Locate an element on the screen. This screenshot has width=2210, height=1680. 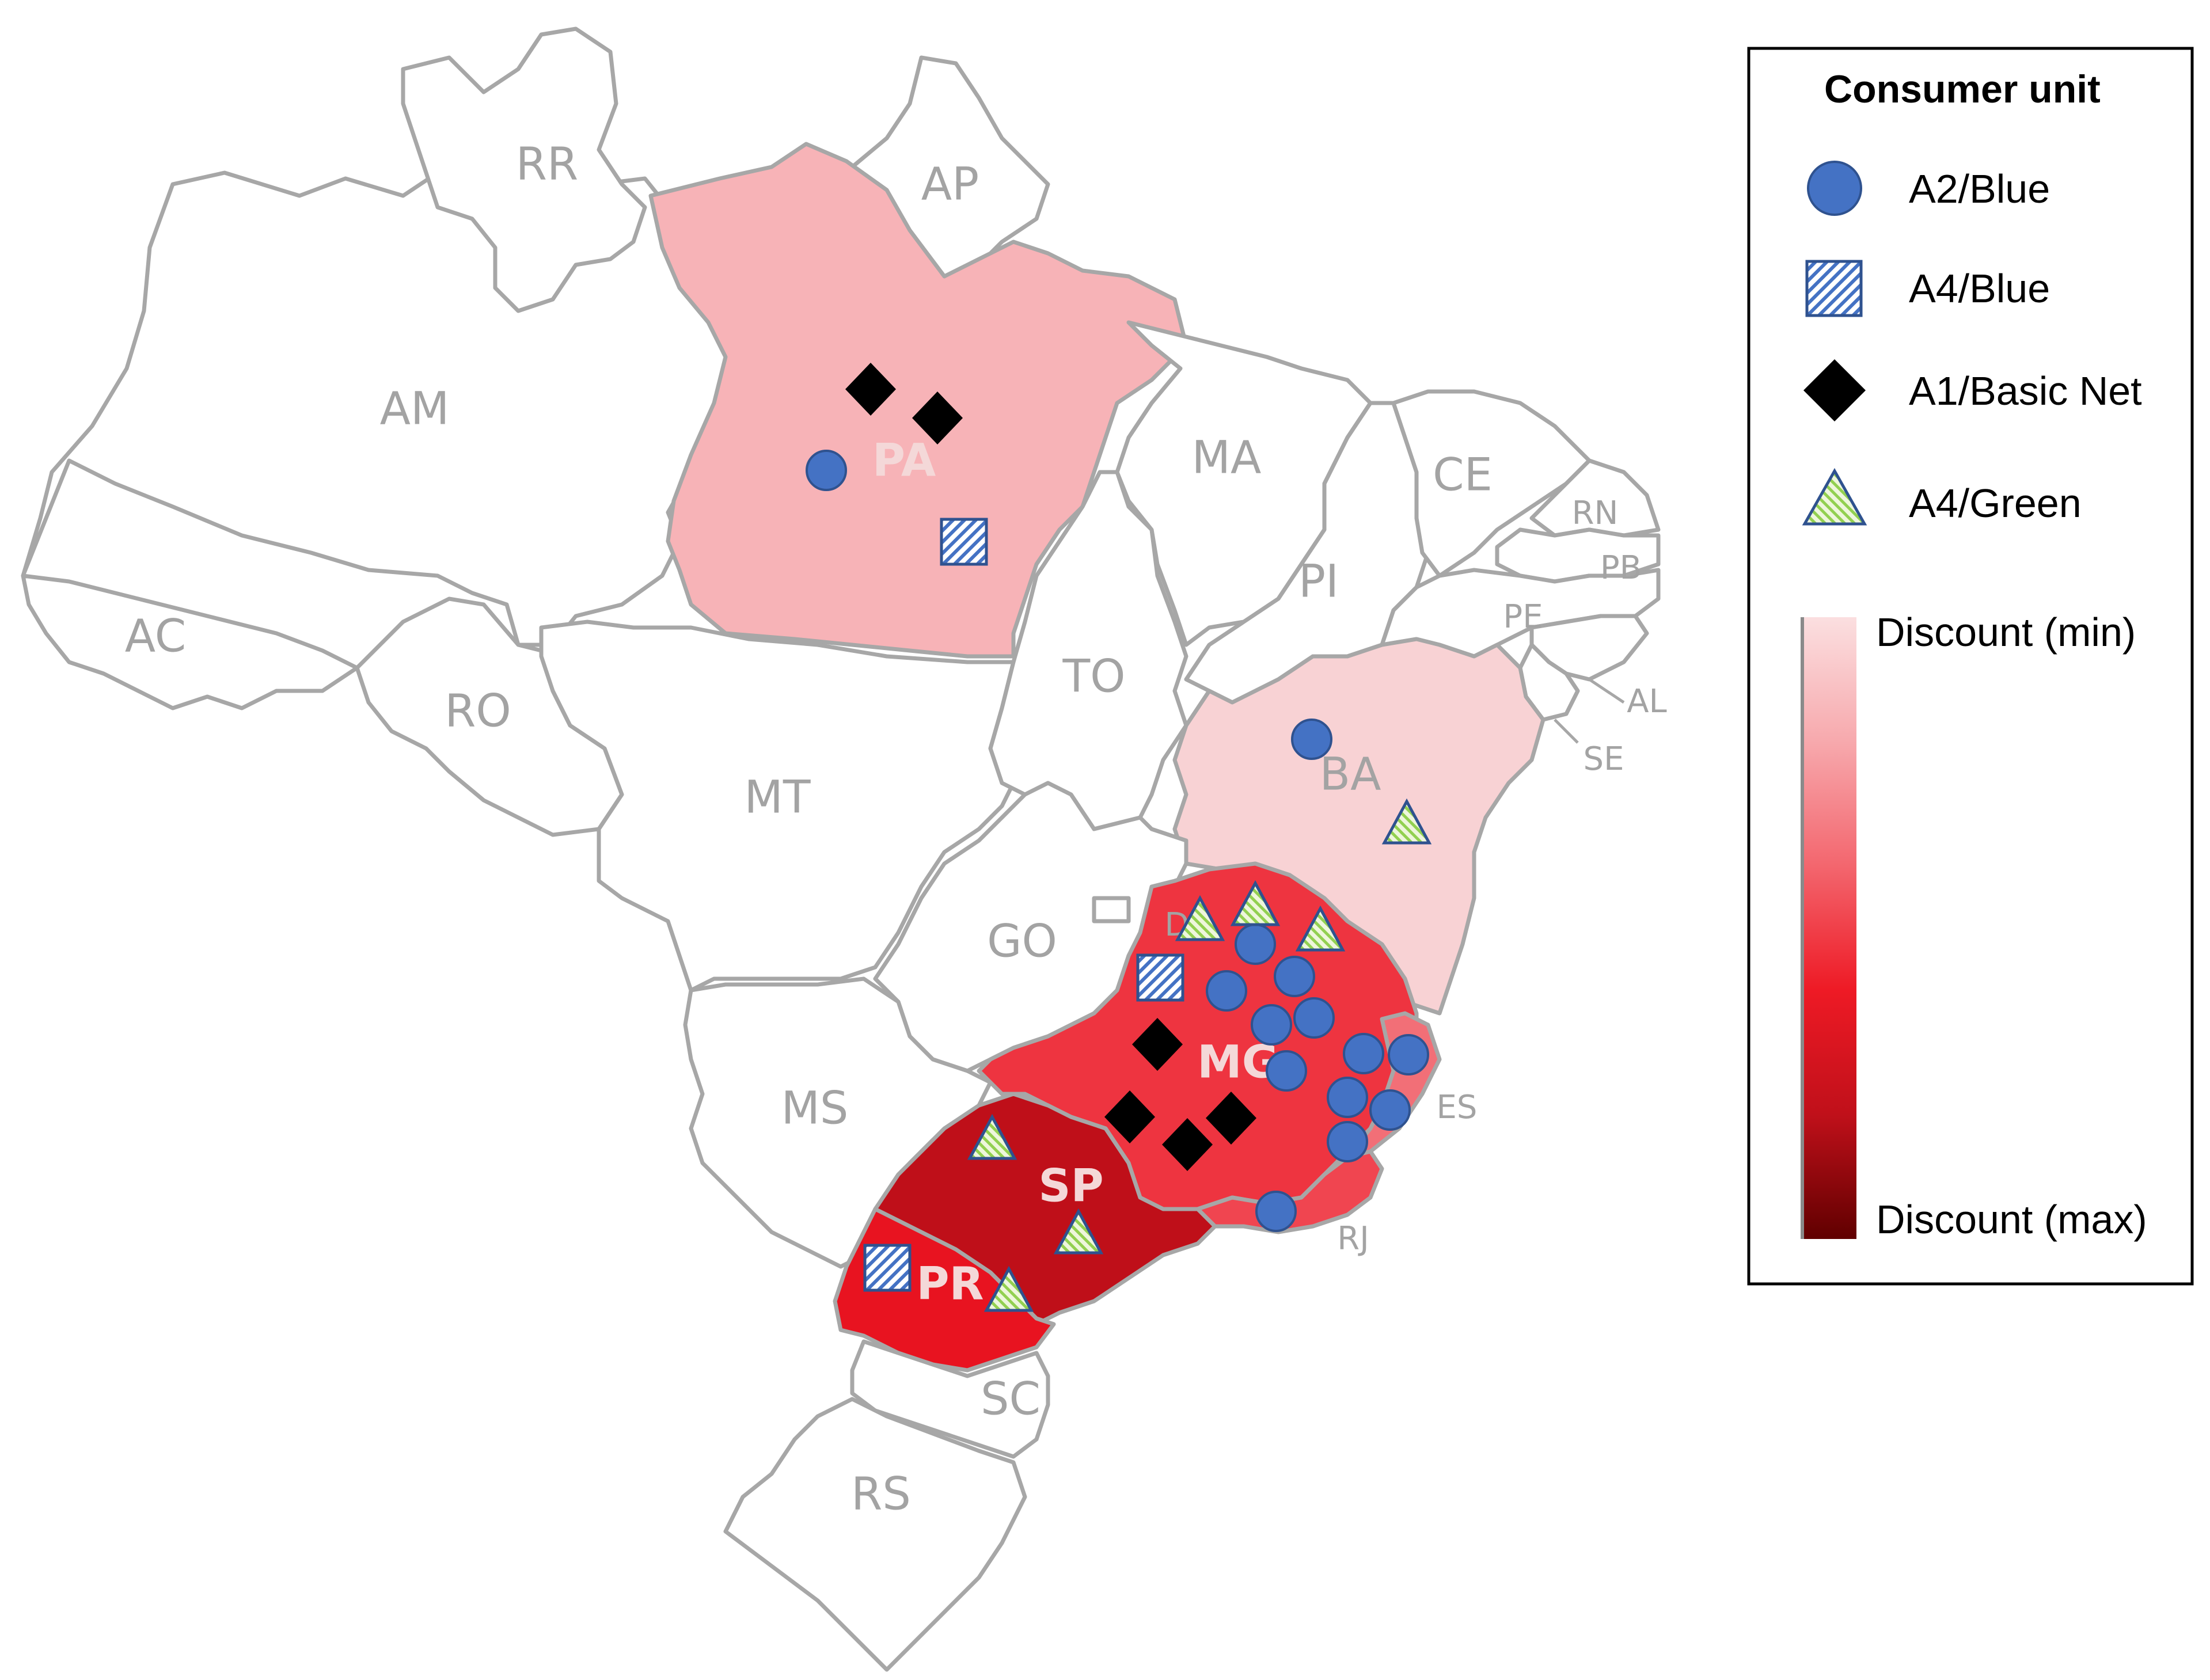
state-label-ap: AP is located at coordinates (950, 184).